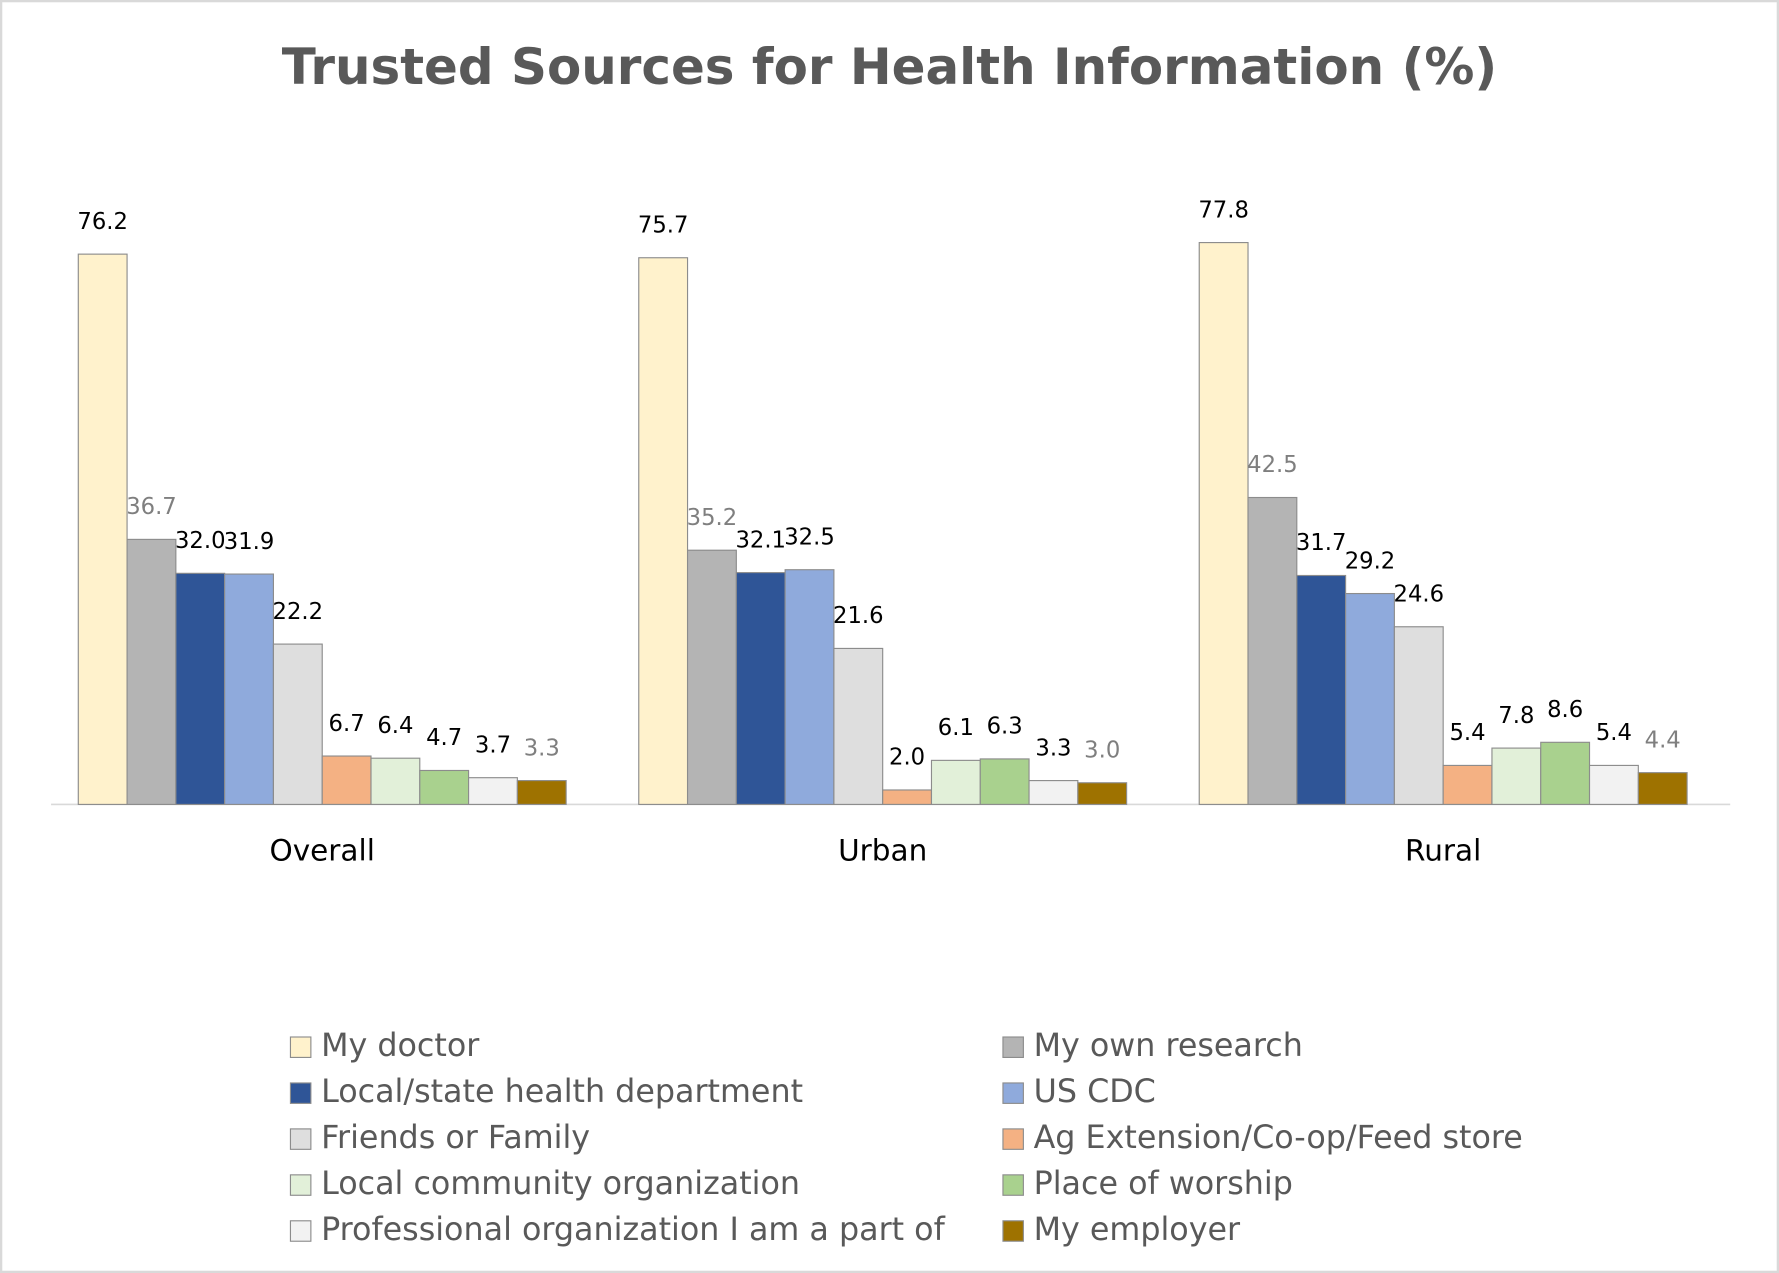  What do you see at coordinates (400, 1046) in the screenshot?
I see `legend-label: My doctor` at bounding box center [400, 1046].